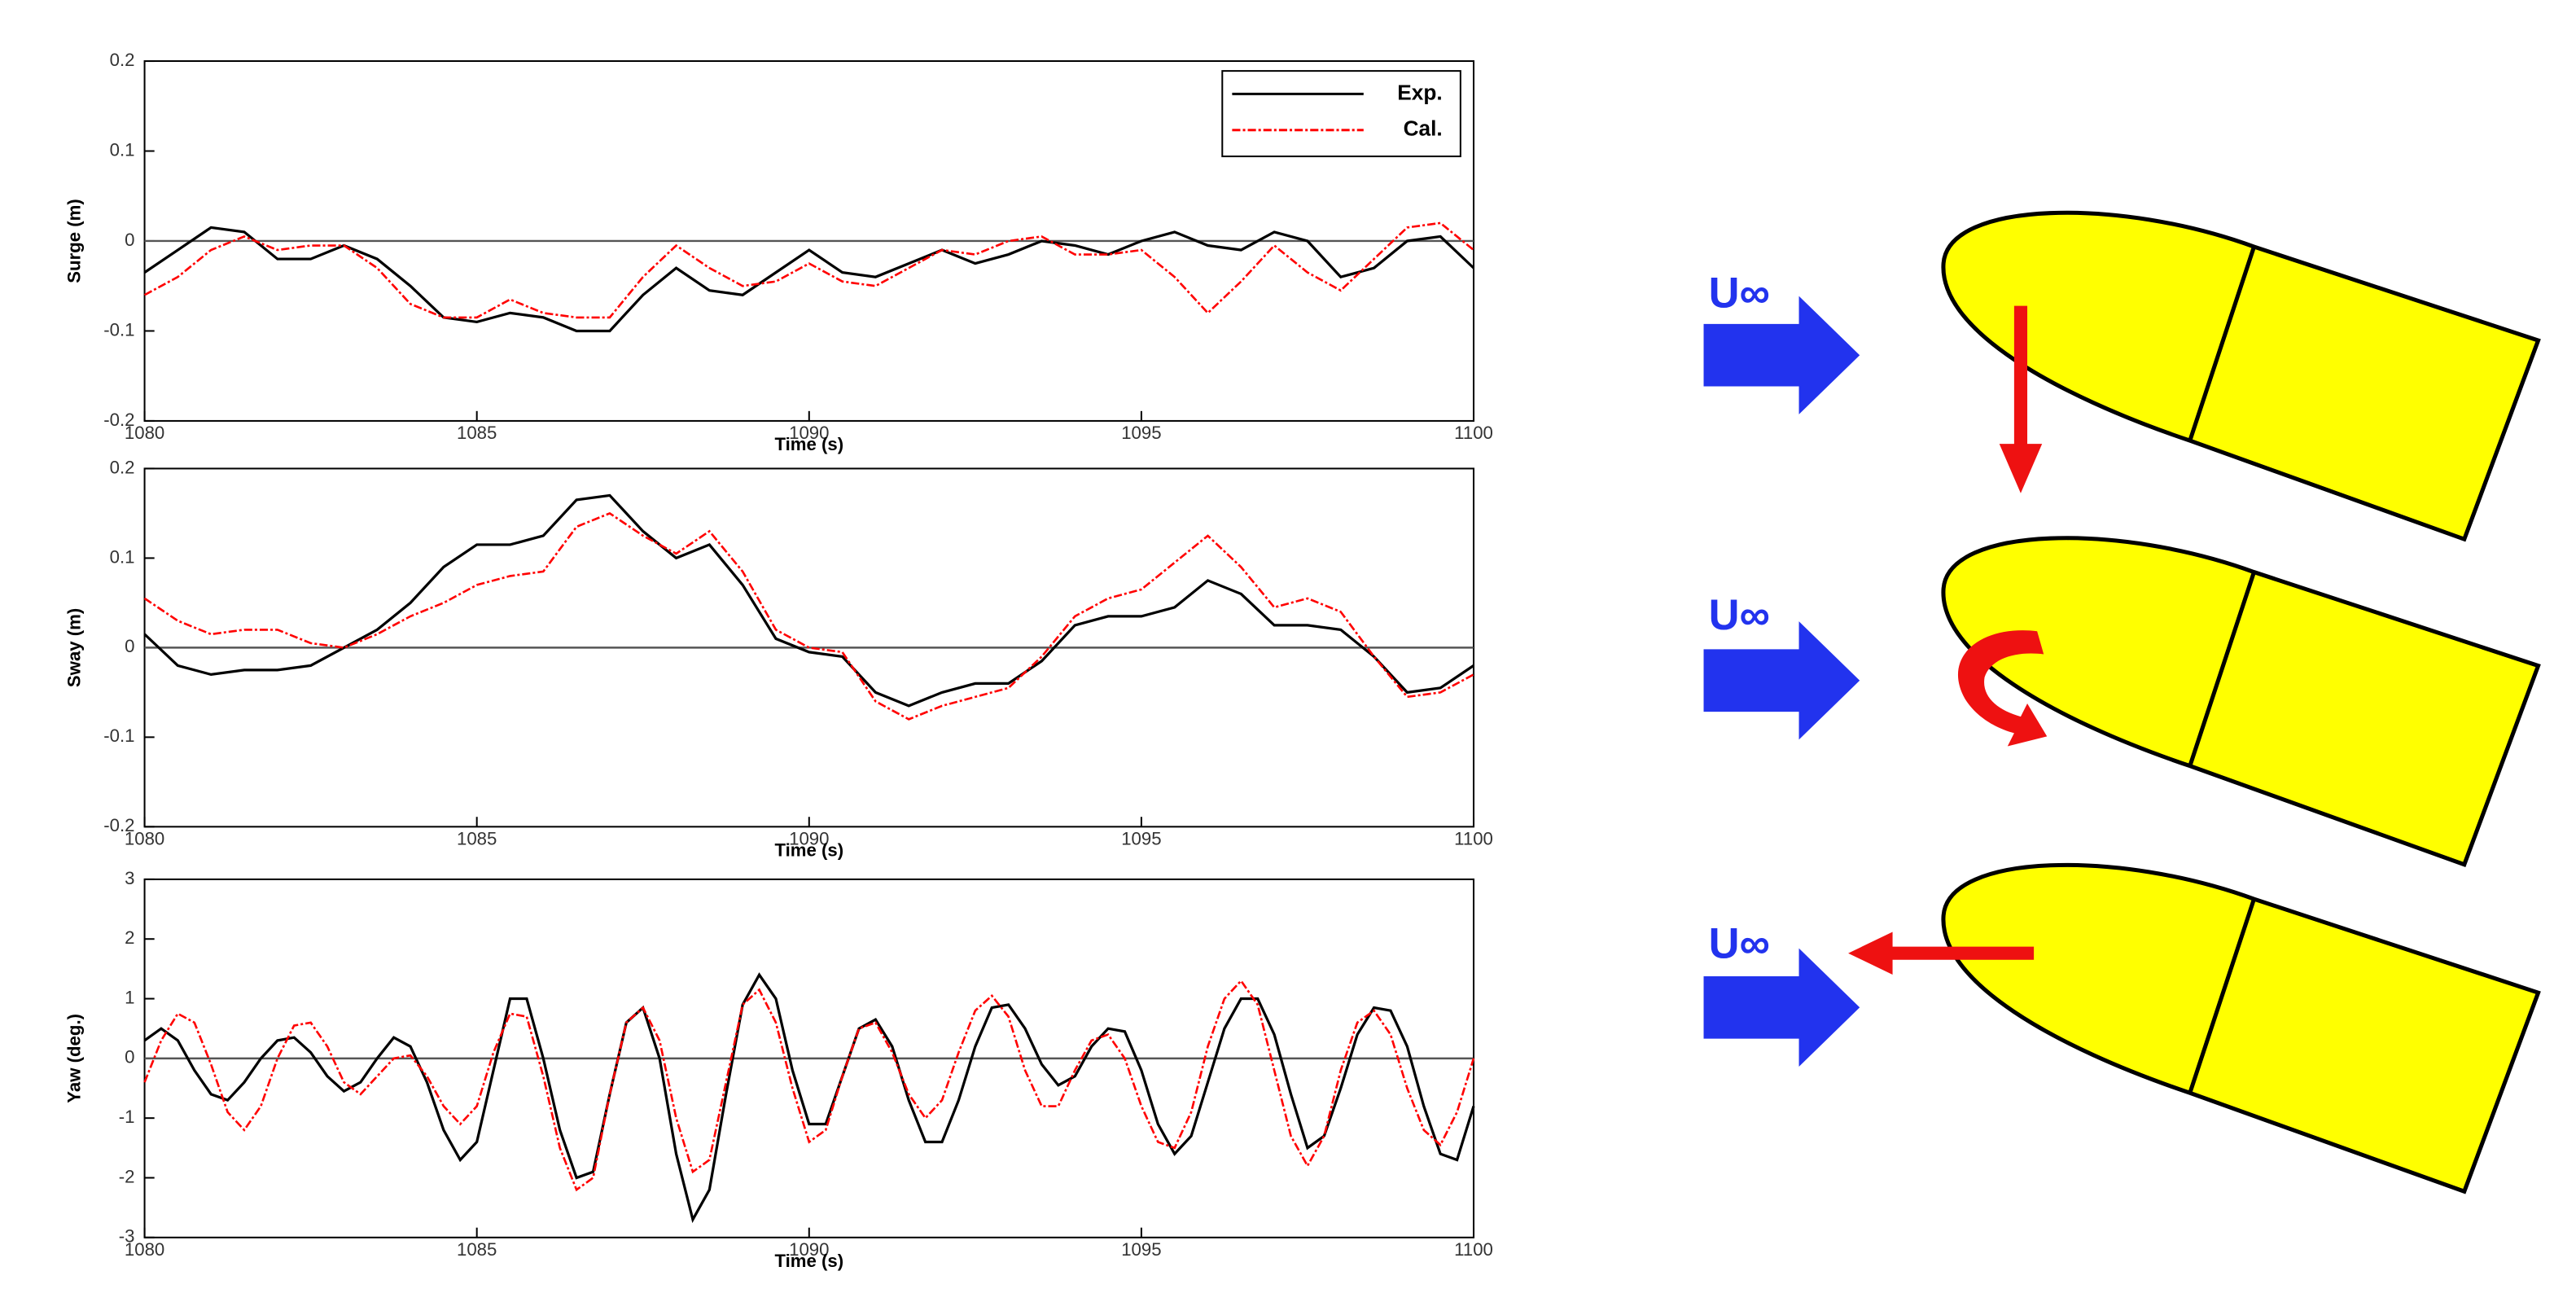 The width and height of the screenshot is (2576, 1315). Describe the element at coordinates (2021, 399) in the screenshot. I see `surge-arrow` at that location.